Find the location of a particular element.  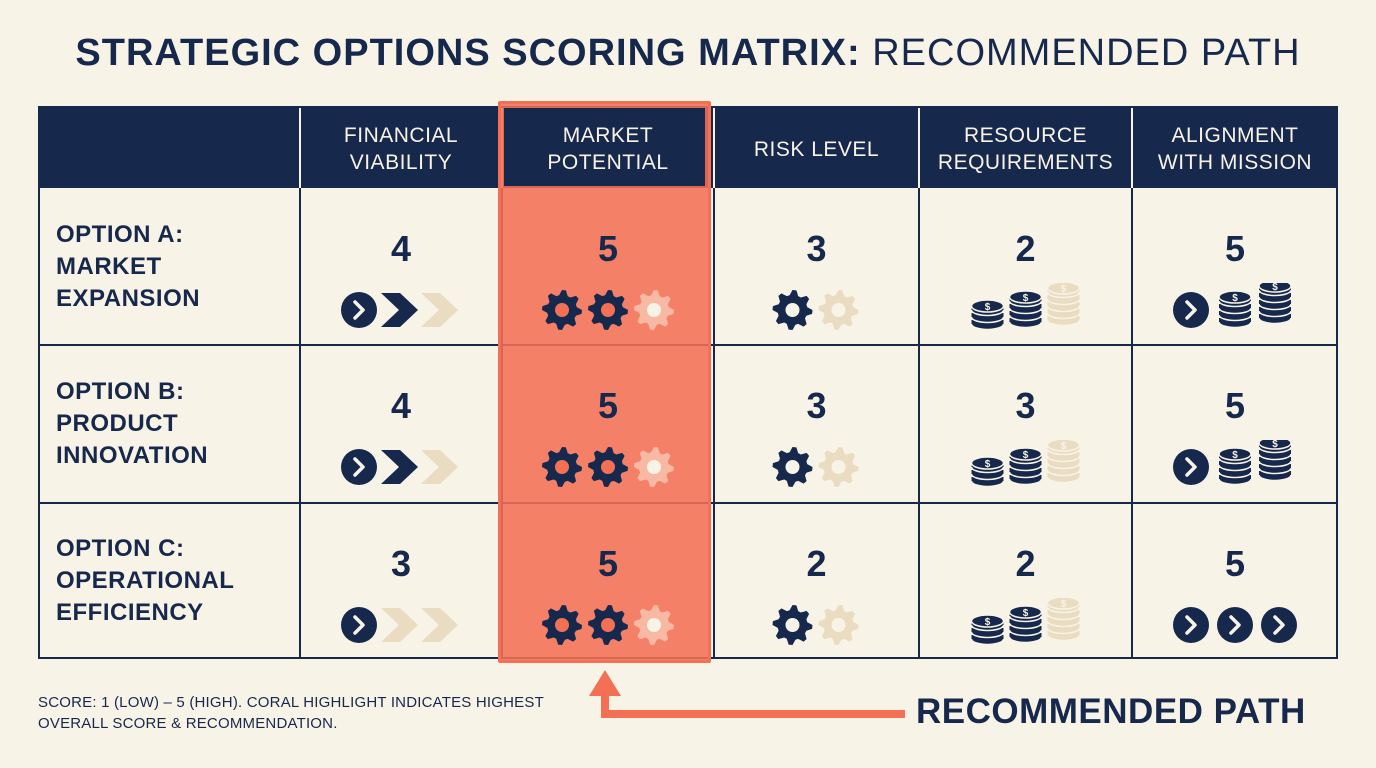

row-header: OPTION B: PRODUCT INNOVATION is located at coordinates (132, 423).